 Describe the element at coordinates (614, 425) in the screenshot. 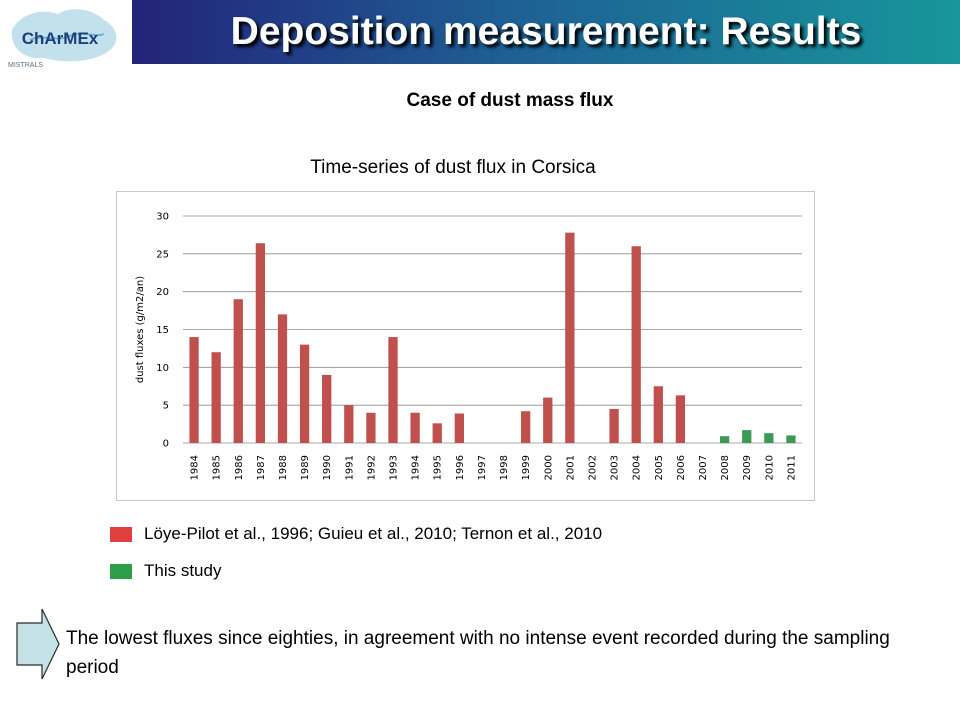

I see `bar-2003` at that location.